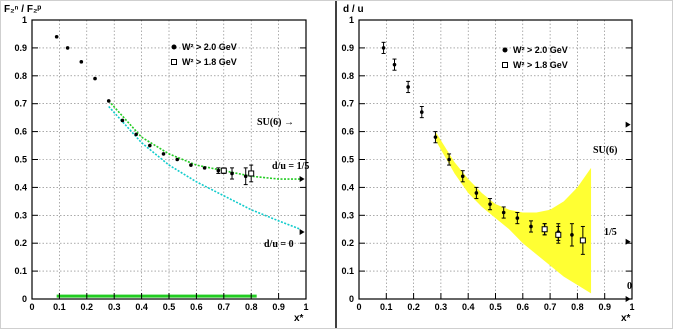 This screenshot has width=673, height=329. Describe the element at coordinates (550, 307) in the screenshot. I see `x-tick-label-right: 0.7` at that location.